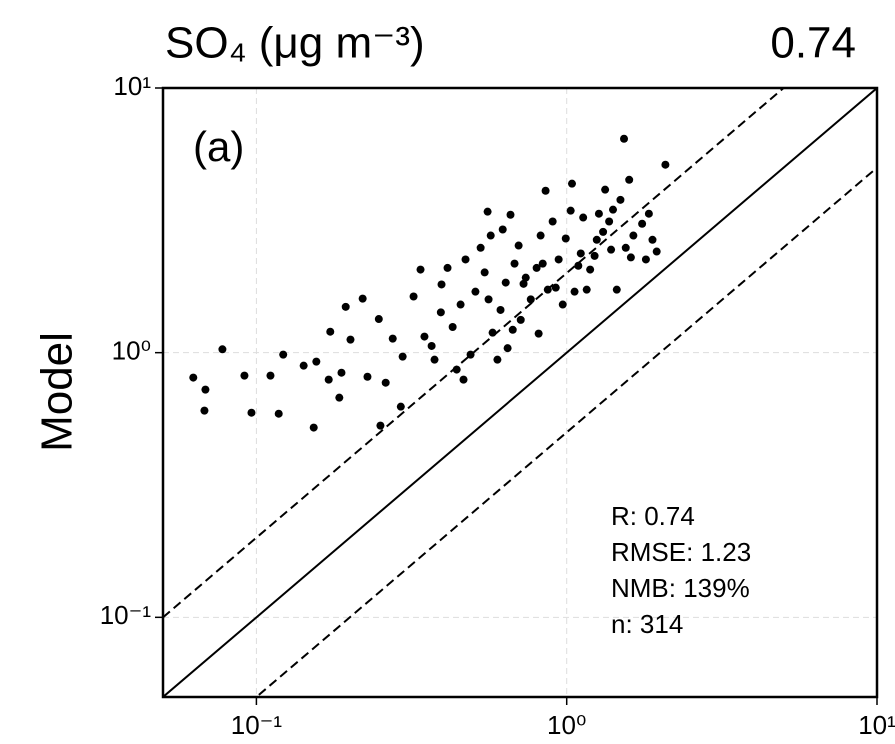 This screenshot has height=744, width=895. Describe the element at coordinates (647, 624) in the screenshot. I see `stats-annotation: n: 314` at that location.